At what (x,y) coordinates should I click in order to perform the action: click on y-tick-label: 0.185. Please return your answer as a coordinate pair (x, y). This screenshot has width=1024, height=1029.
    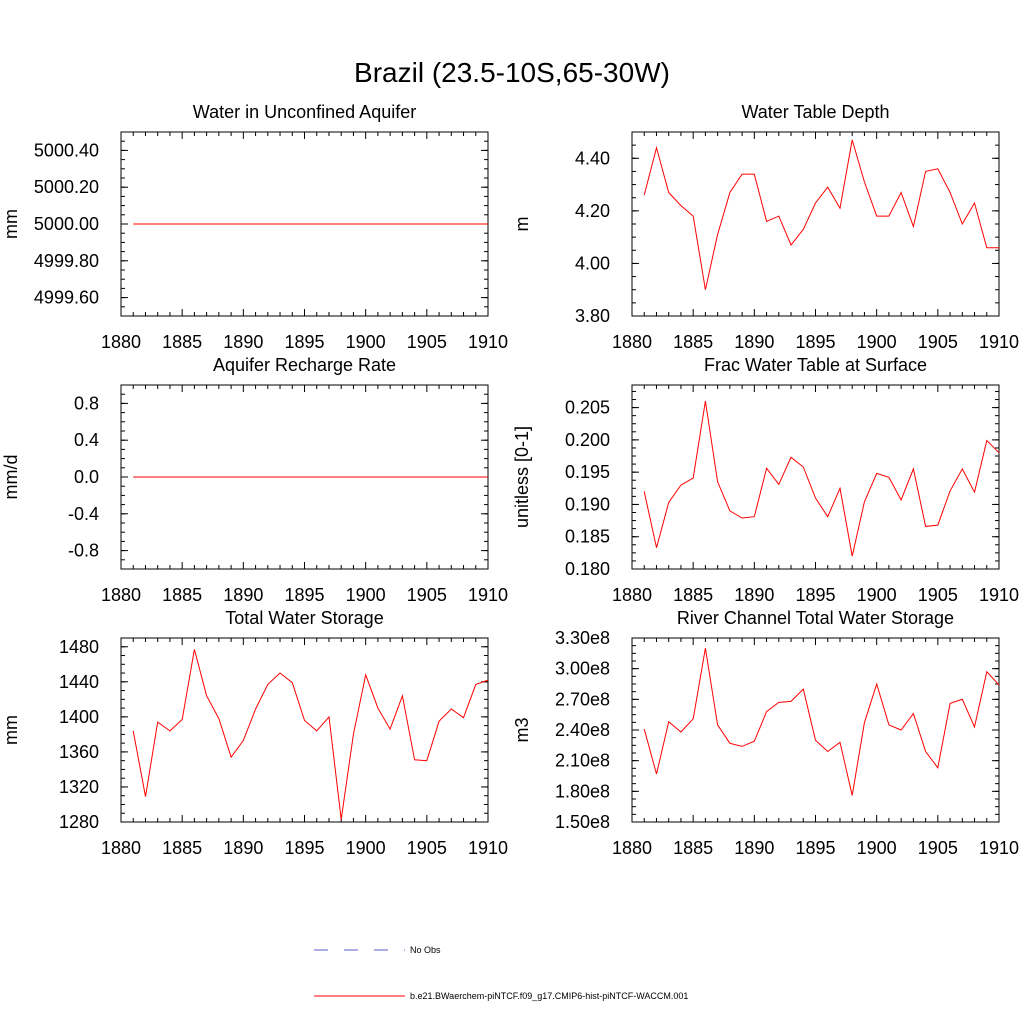
    Looking at the image, I should click on (587, 537).